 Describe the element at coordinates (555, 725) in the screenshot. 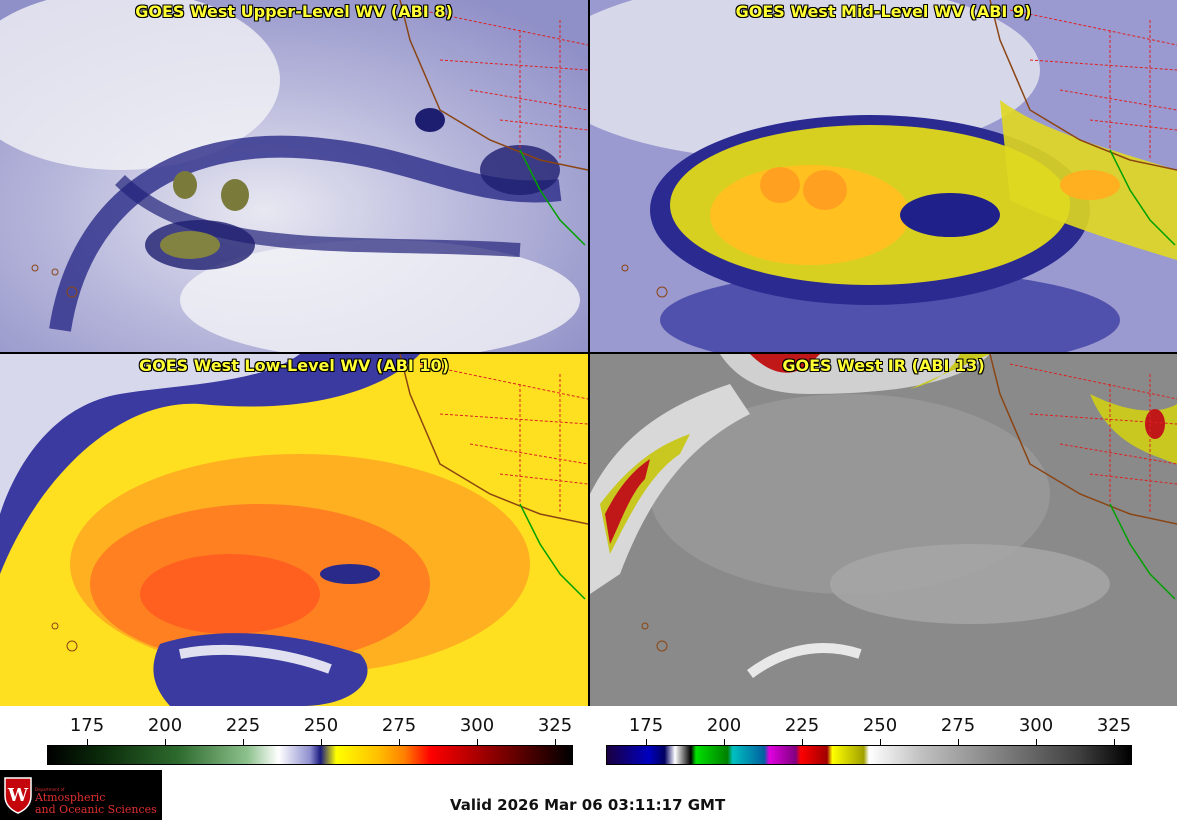

I see `colorbar-left-tick-label: 325` at that location.